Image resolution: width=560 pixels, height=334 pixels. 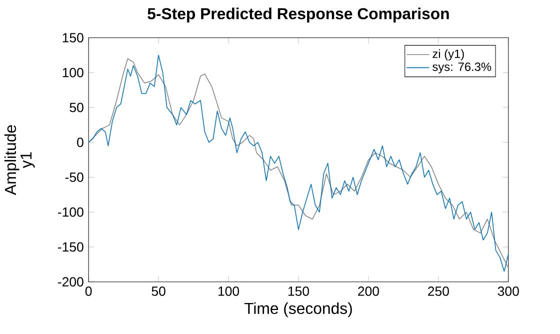 What do you see at coordinates (448, 54) in the screenshot?
I see `legend-label: zi (y1)` at bounding box center [448, 54].